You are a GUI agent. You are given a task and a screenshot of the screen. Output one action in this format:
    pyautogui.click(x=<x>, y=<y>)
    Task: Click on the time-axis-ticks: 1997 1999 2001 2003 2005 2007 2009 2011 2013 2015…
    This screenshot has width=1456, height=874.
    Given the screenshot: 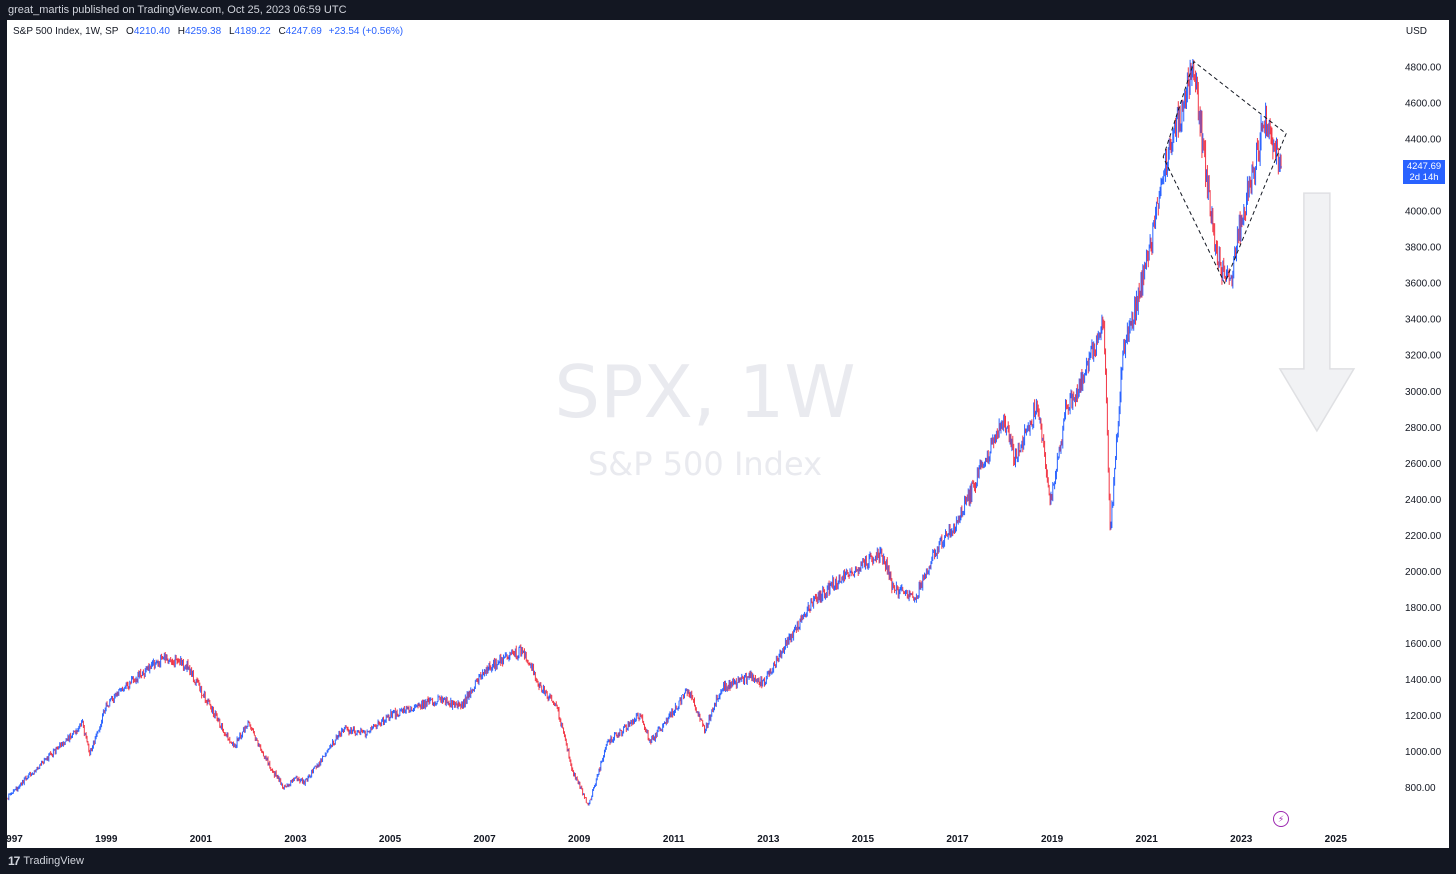 What is the action you would take?
    pyautogui.click(x=677, y=839)
    